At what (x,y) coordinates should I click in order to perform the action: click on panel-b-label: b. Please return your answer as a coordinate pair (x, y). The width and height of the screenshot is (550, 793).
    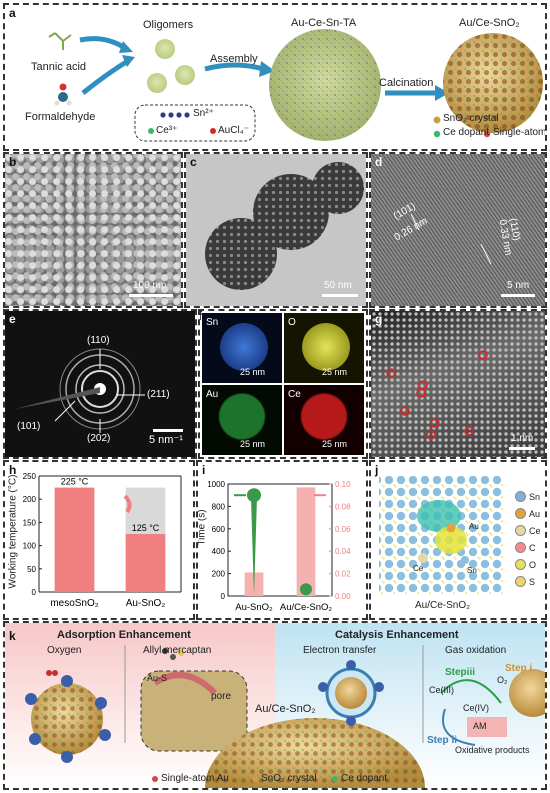
    Looking at the image, I should click on (13, 162).